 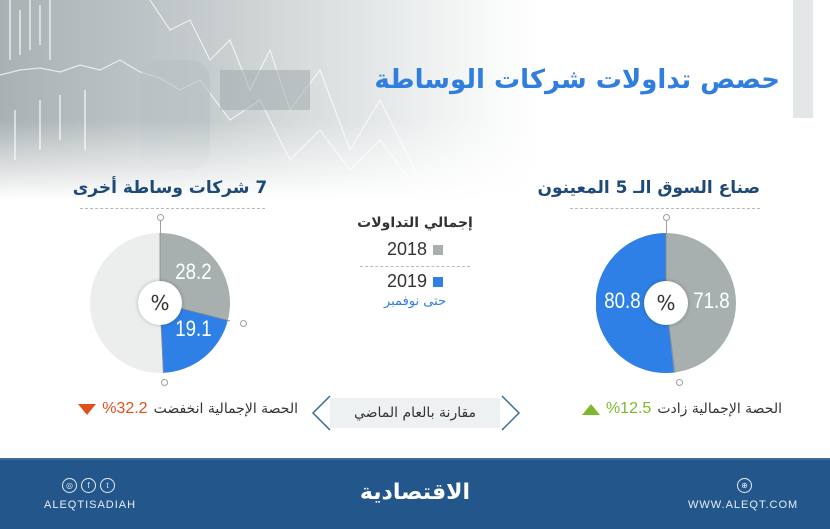 What do you see at coordinates (193, 328) in the screenshot?
I see `left-value-2019: 19.1` at bounding box center [193, 328].